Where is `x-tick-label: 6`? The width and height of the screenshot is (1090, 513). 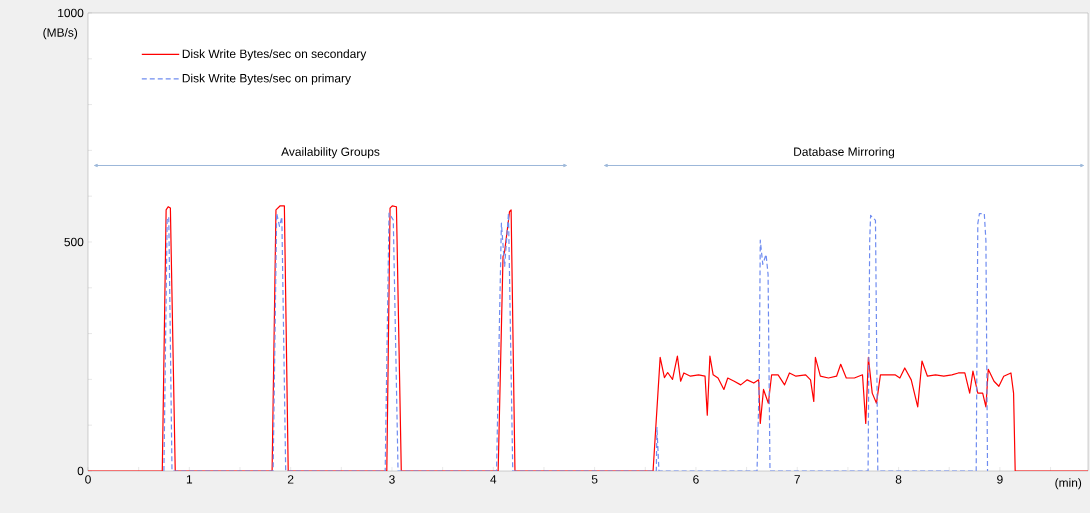
x-tick-label: 6 is located at coordinates (696, 479).